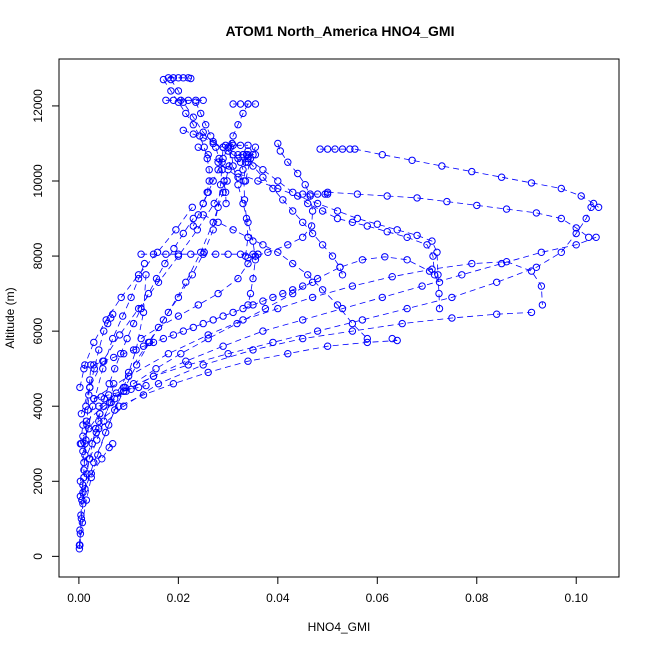 The height and width of the screenshot is (650, 650). I want to click on x-axis-label: HNO4_GMI, so click(339, 627).